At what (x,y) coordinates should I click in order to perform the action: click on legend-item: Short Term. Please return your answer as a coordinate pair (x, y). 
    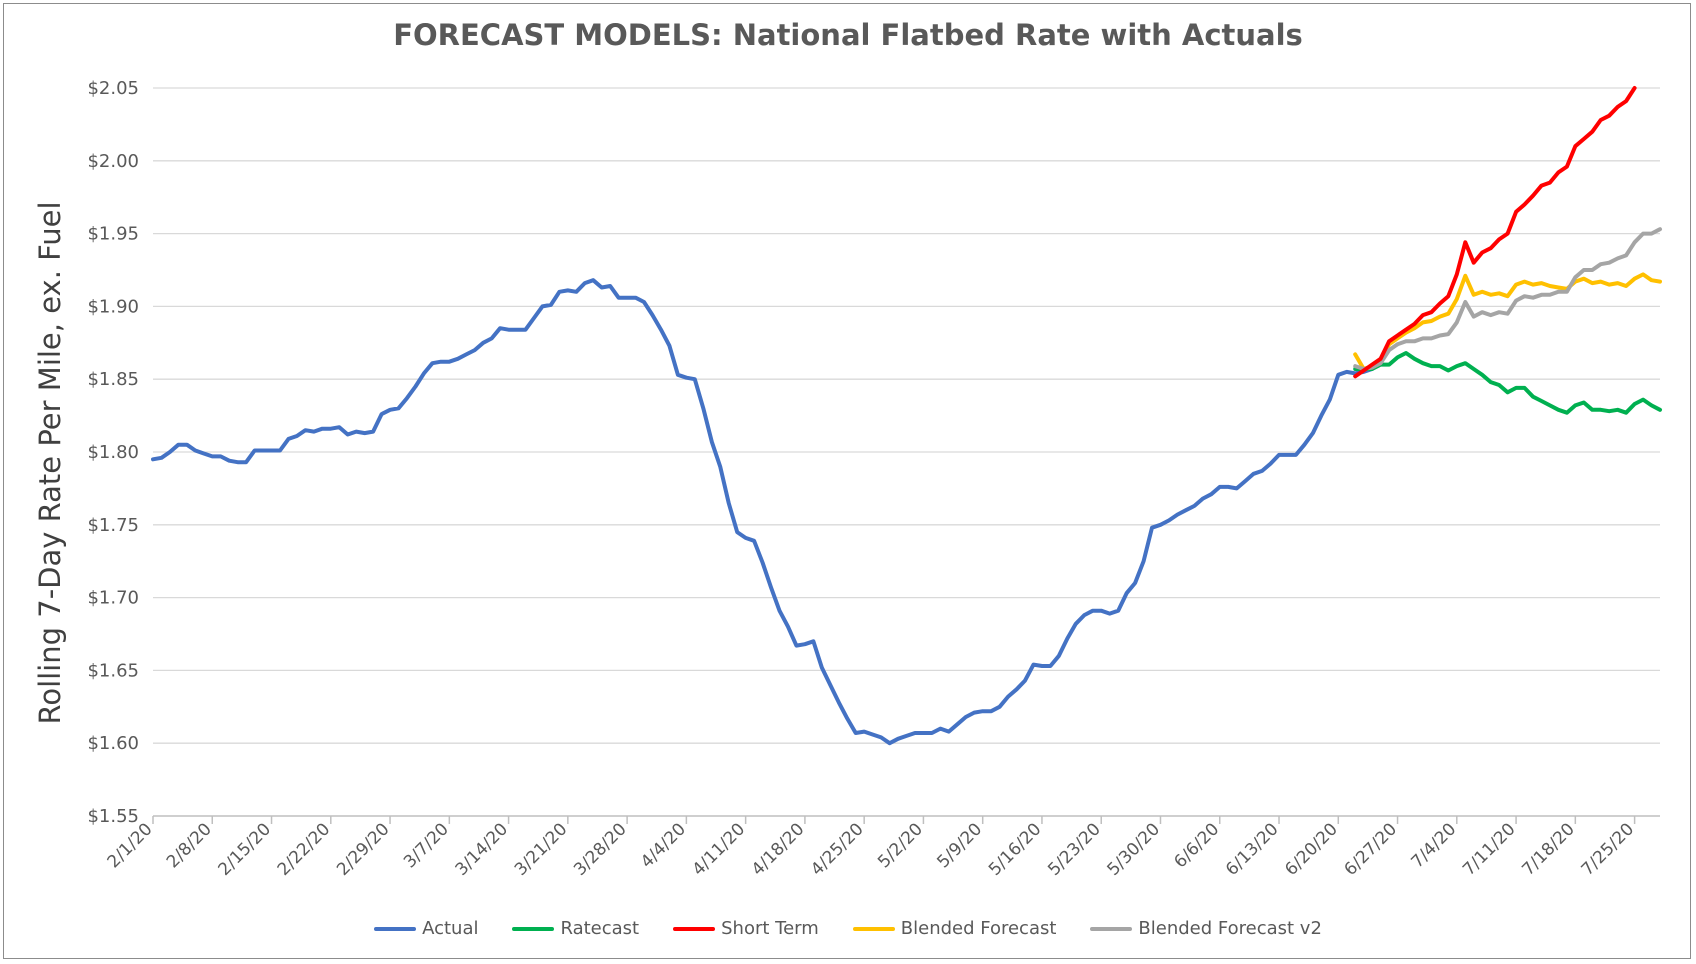
    Looking at the image, I should click on (746, 928).